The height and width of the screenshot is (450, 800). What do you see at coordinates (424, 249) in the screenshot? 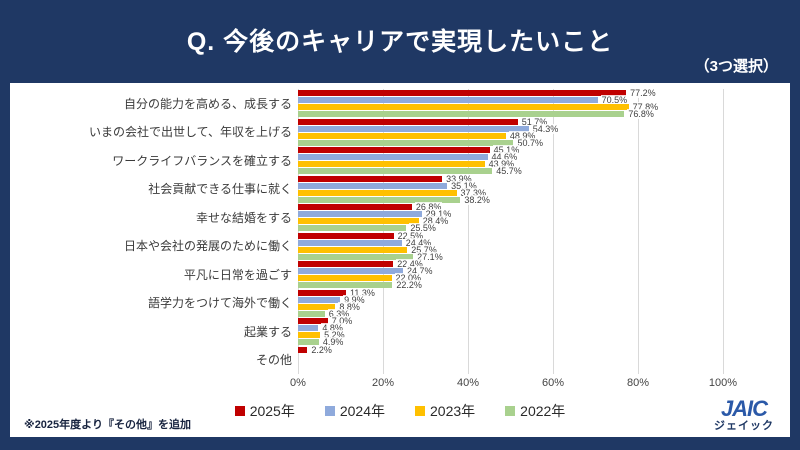
I see `bar-value-label: 25.7%` at bounding box center [424, 249].